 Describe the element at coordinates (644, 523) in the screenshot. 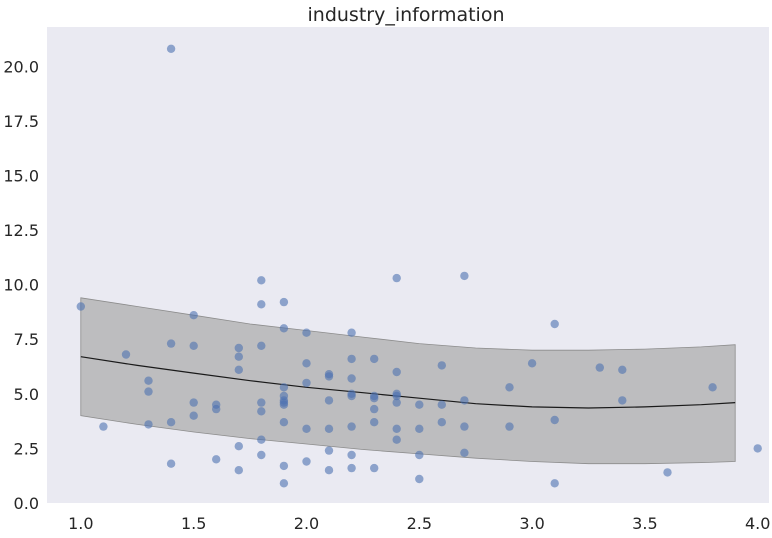

I see `x-tick-label: 3.5` at that location.